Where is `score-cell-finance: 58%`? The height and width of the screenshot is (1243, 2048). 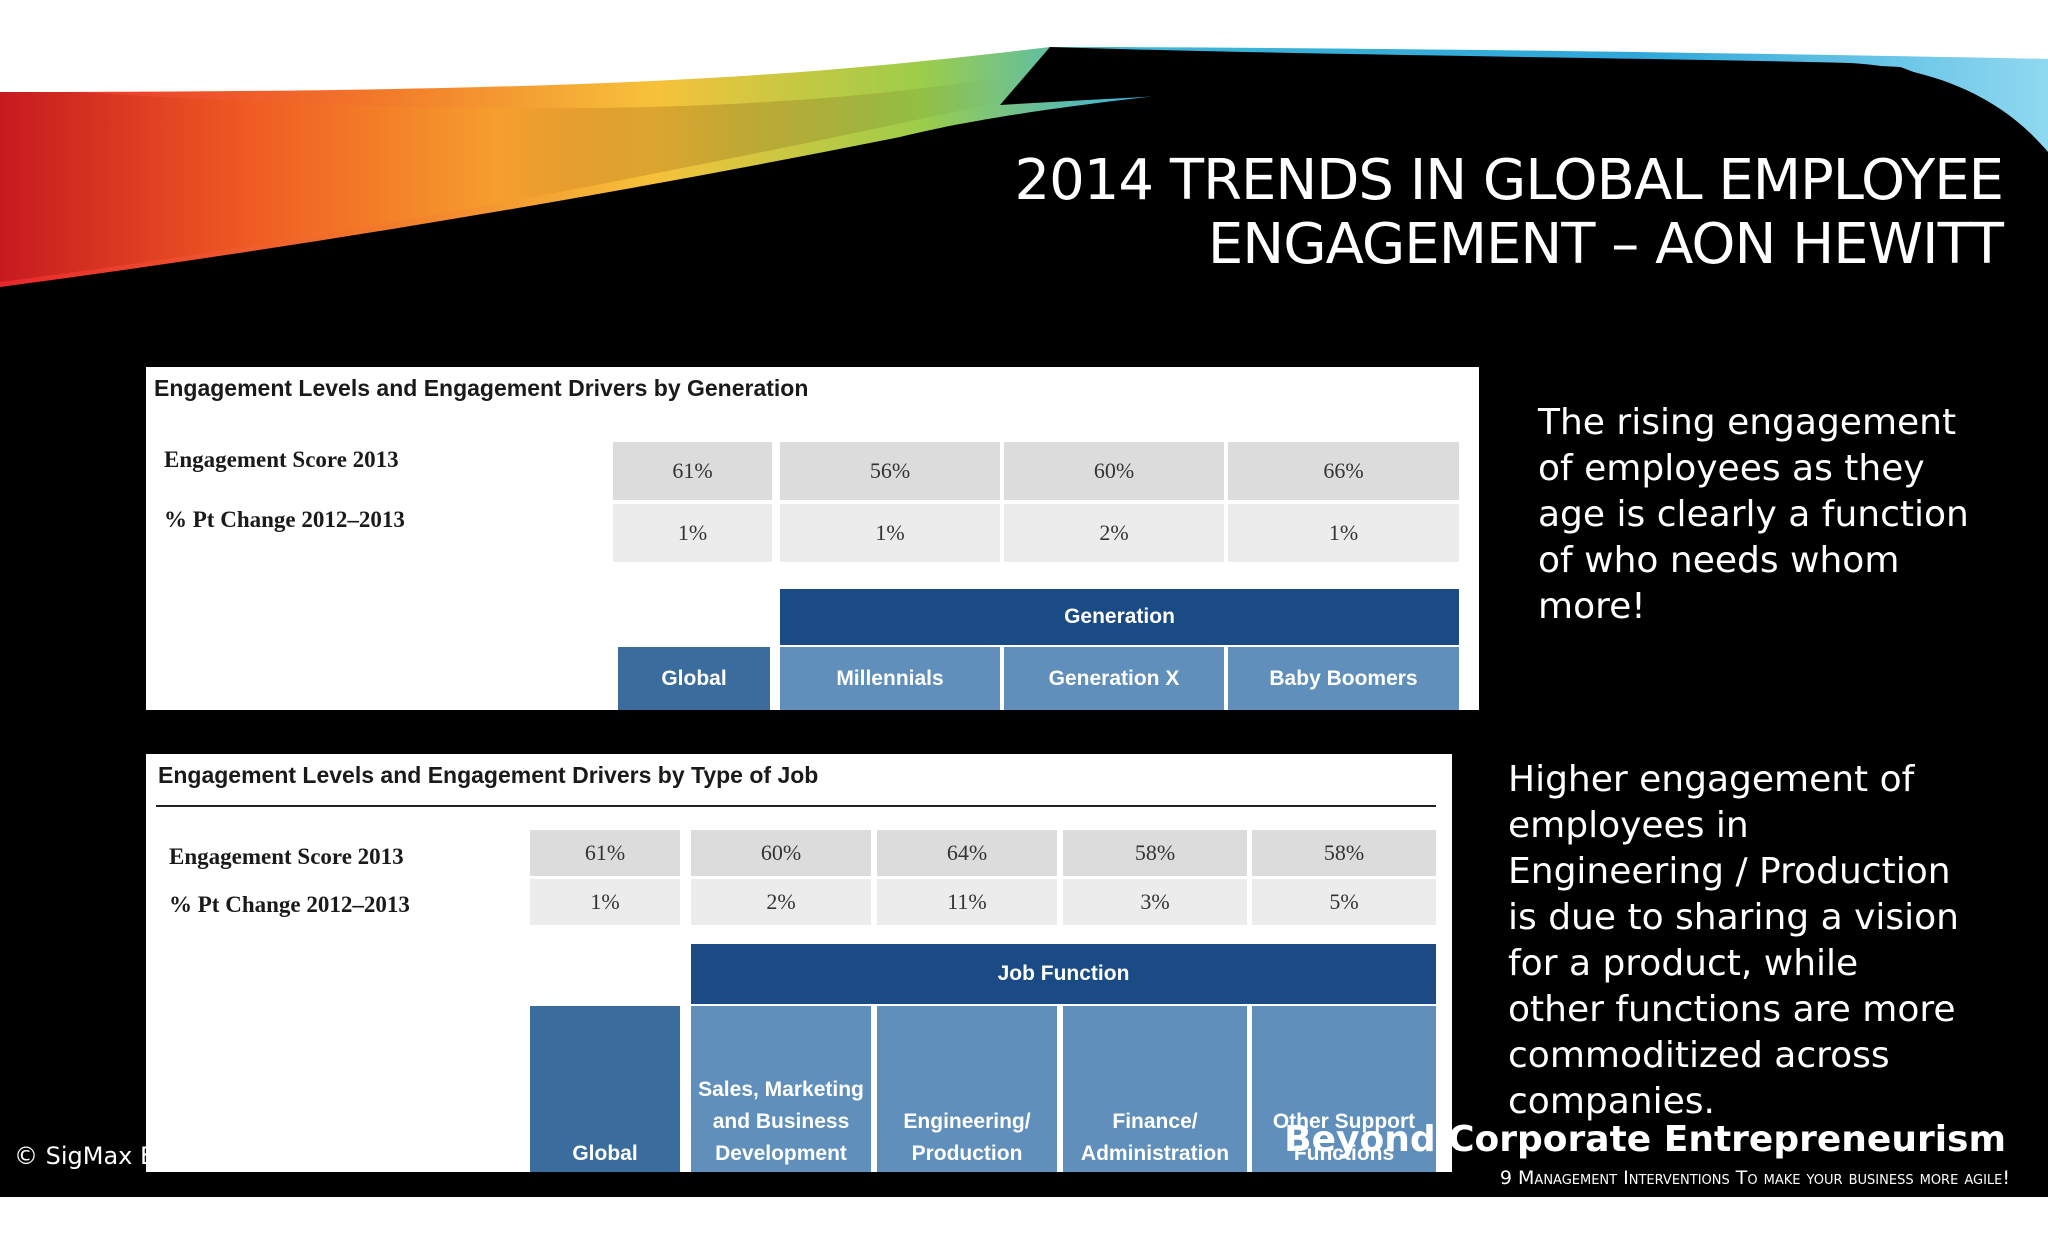 score-cell-finance: 58% is located at coordinates (1155, 853).